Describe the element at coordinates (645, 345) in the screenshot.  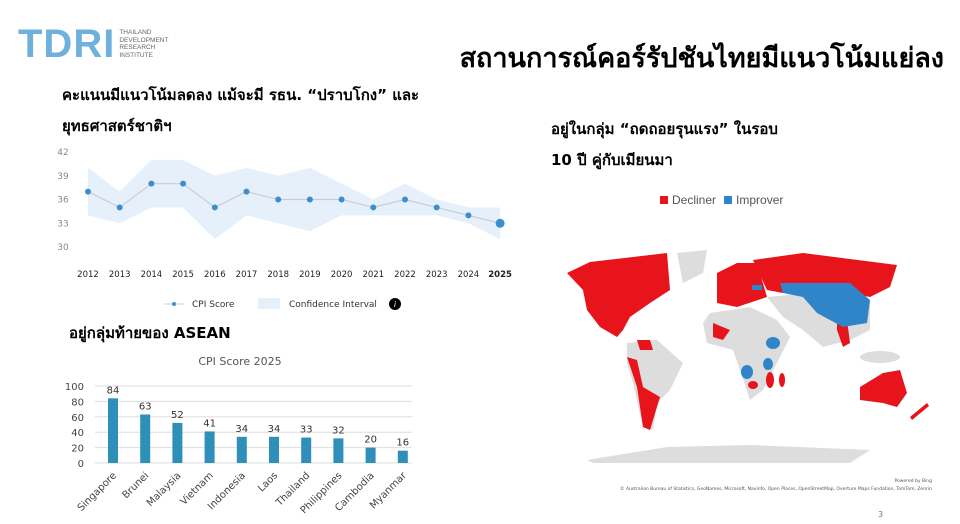
I see `venezuela` at that location.